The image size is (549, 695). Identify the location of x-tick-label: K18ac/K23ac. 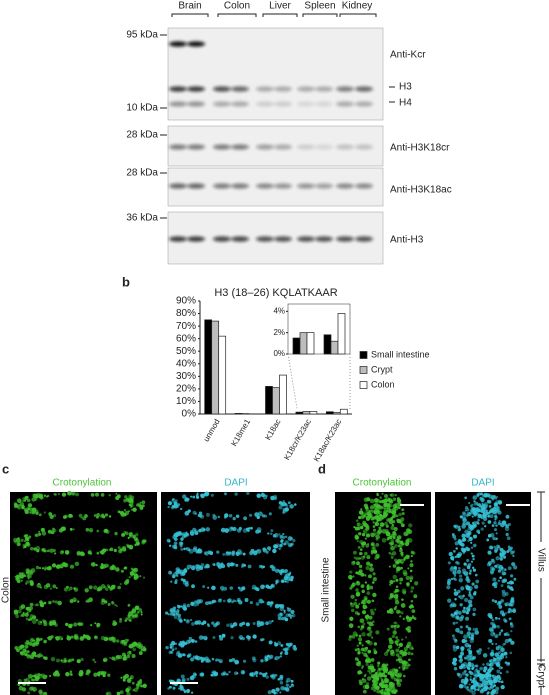
(328, 441).